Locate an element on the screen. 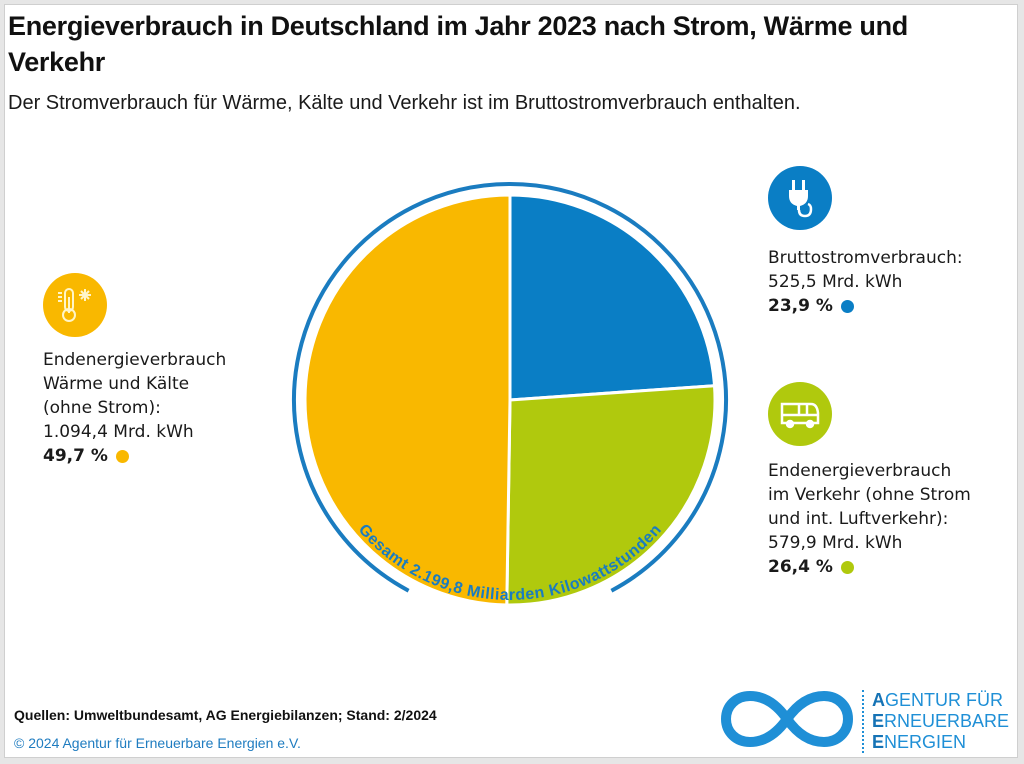 Image resolution: width=1024 pixels, height=764 pixels. legend-transport-percent: 26,4 % is located at coordinates (800, 567).